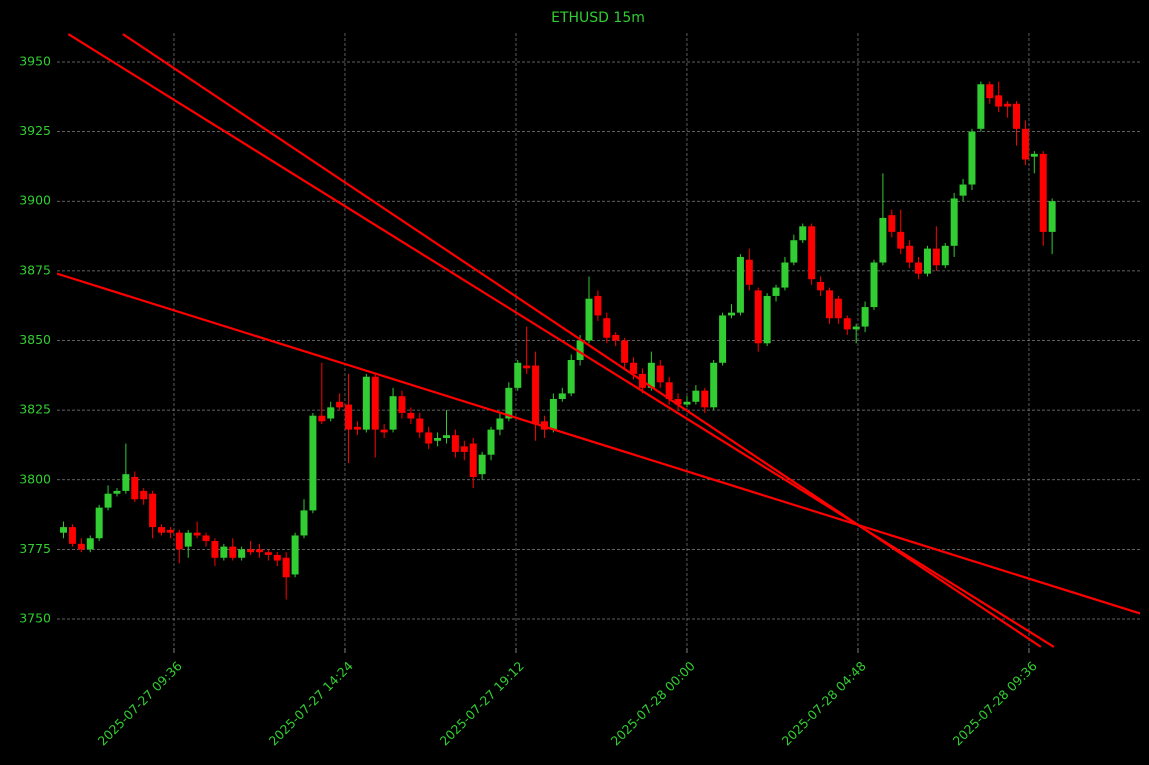  Describe the element at coordinates (140, 703) in the screenshot. I see `x-tick-label: 2025-07-27 09:36` at that location.